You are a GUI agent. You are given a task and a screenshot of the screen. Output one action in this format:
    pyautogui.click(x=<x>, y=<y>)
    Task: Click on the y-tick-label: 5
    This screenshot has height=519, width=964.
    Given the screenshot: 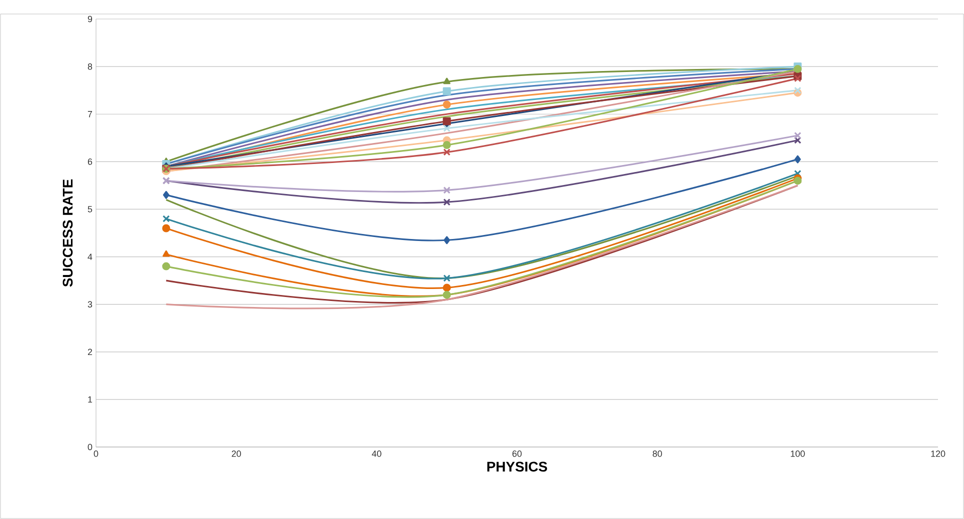 What is the action you would take?
    pyautogui.click(x=90, y=209)
    